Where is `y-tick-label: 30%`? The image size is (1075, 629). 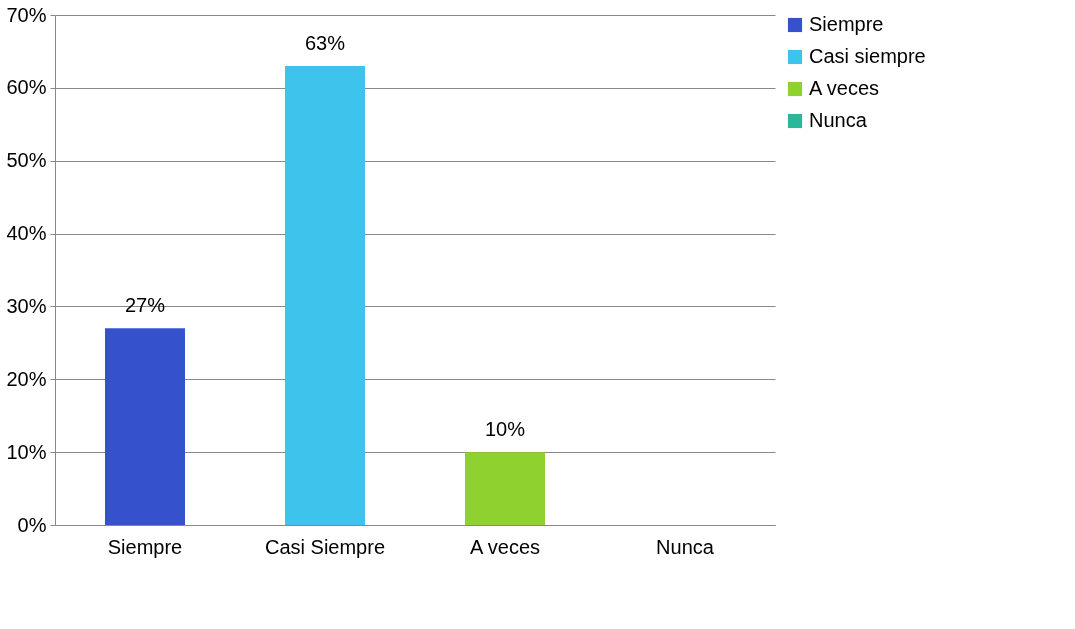
y-tick-label: 30% is located at coordinates (26, 305).